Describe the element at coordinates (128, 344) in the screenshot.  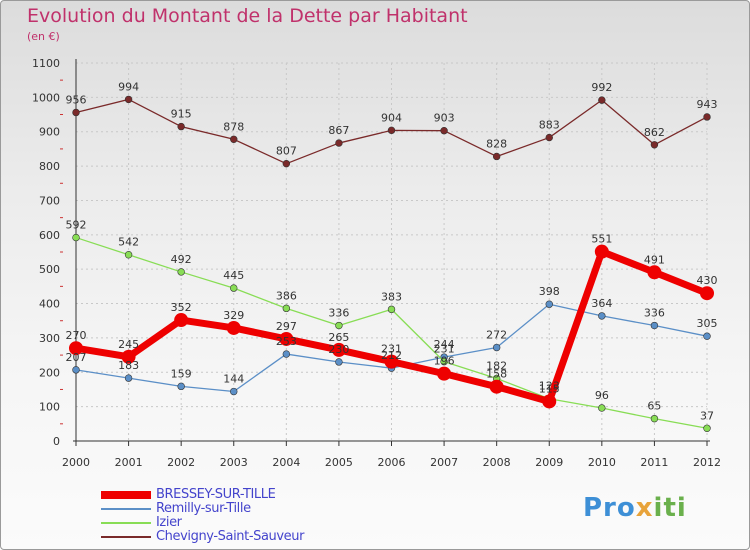
I see `data-label: 245` at that location.